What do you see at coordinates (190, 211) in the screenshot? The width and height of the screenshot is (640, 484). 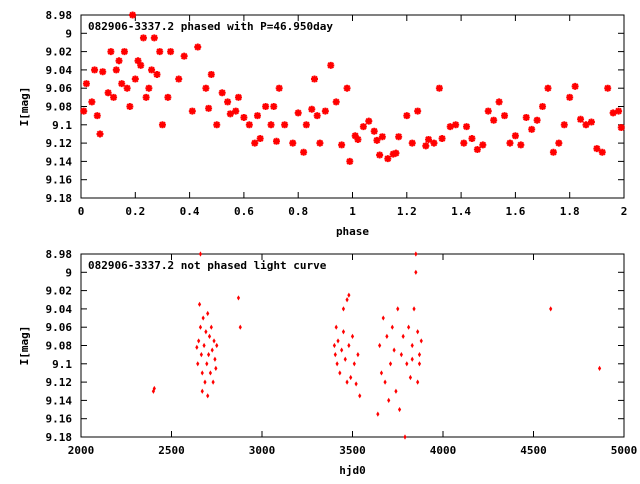 I see `x-tick-label: 0.4` at bounding box center [190, 211].